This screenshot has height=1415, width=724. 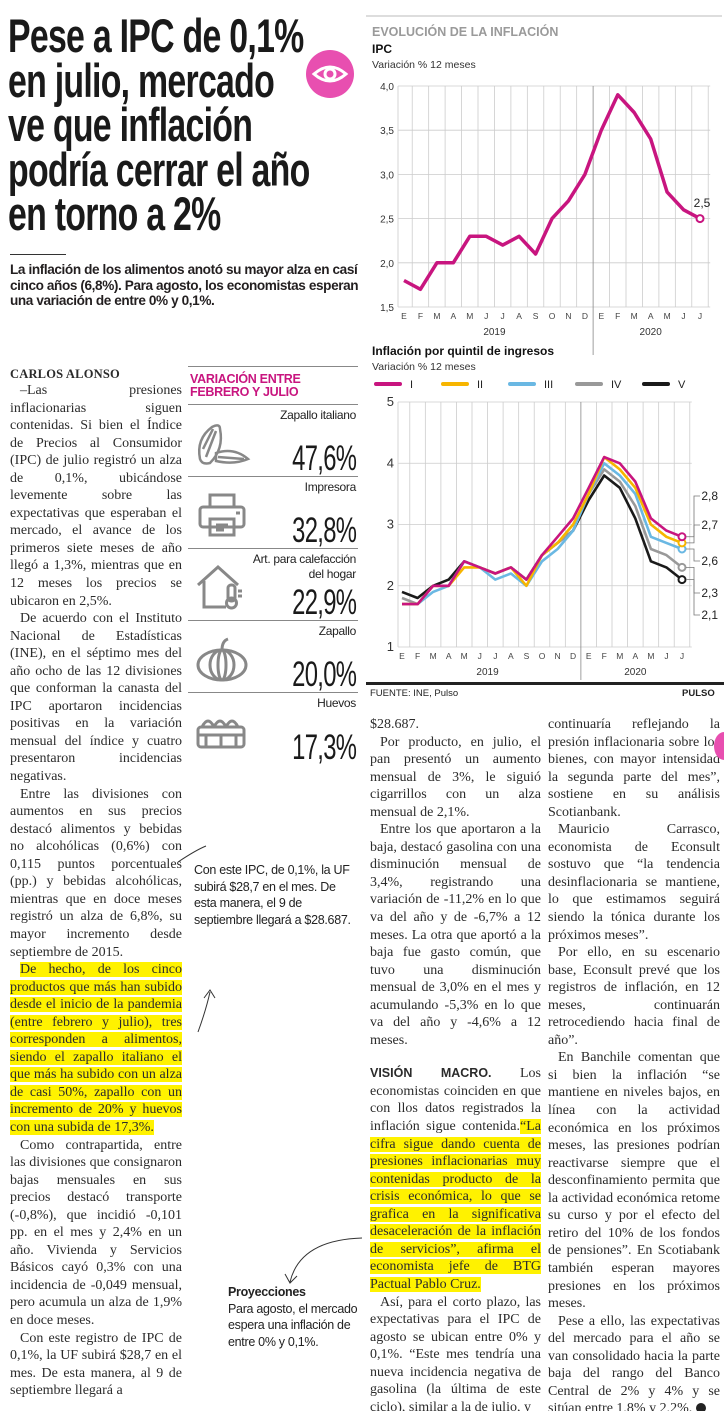 What do you see at coordinates (411, 385) in the screenshot?
I see `legend-label: I` at bounding box center [411, 385].